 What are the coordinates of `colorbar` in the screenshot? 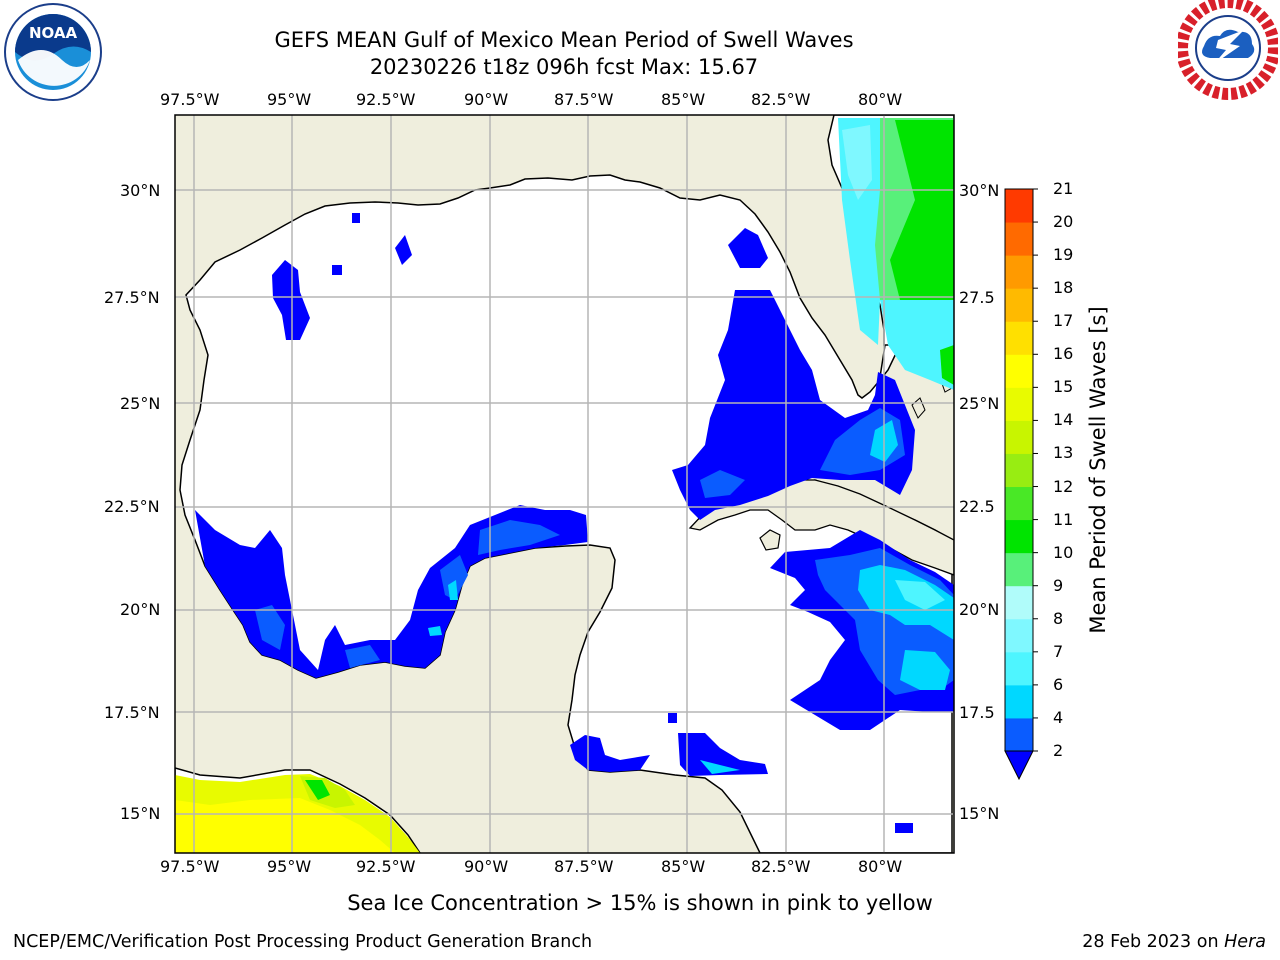 It's located at (1021, 484).